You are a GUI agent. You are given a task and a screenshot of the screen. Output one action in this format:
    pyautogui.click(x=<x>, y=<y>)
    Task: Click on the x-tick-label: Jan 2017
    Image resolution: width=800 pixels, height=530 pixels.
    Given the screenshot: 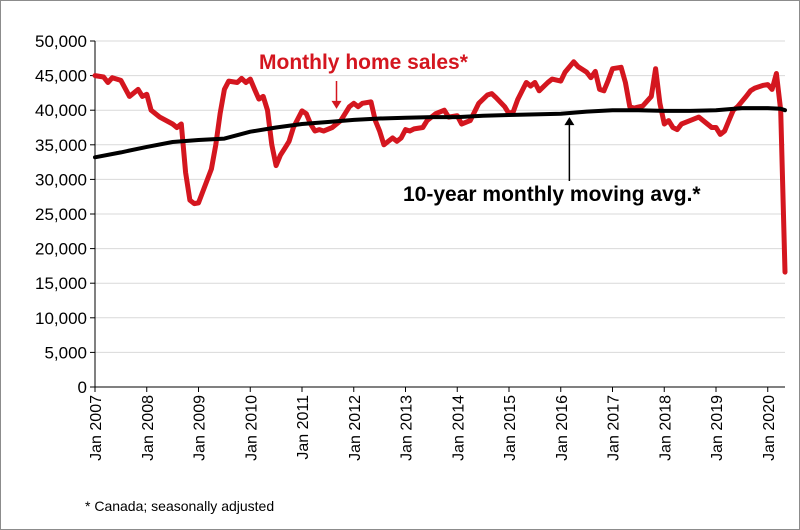 What is the action you would take?
    pyautogui.click(x=614, y=428)
    